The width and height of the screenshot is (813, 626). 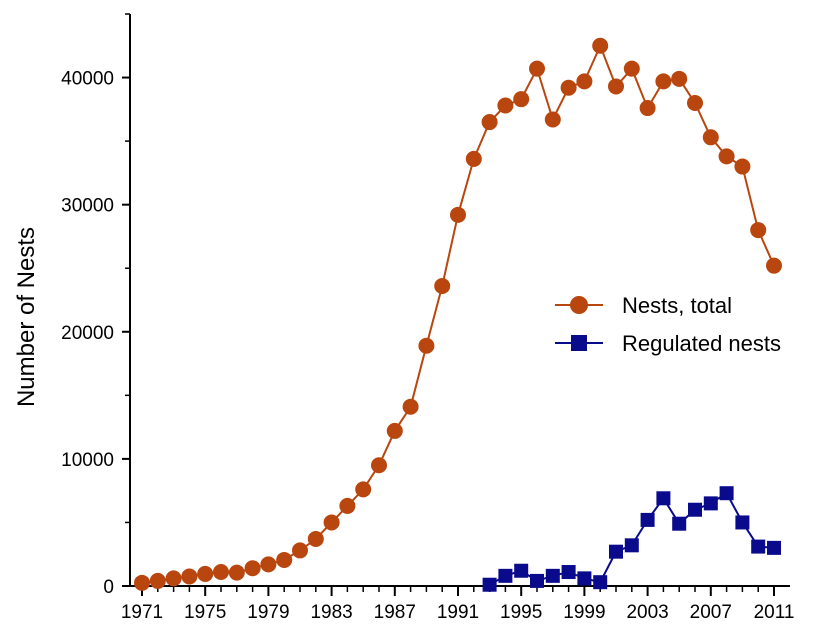 I want to click on x-tick-label: 1979, so click(x=268, y=612).